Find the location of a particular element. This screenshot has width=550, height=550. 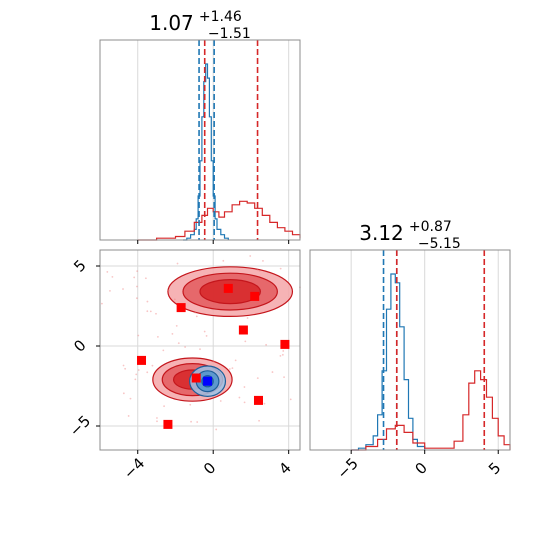

y-marginal-x-tick-label: 0 is located at coordinates (420, 468).